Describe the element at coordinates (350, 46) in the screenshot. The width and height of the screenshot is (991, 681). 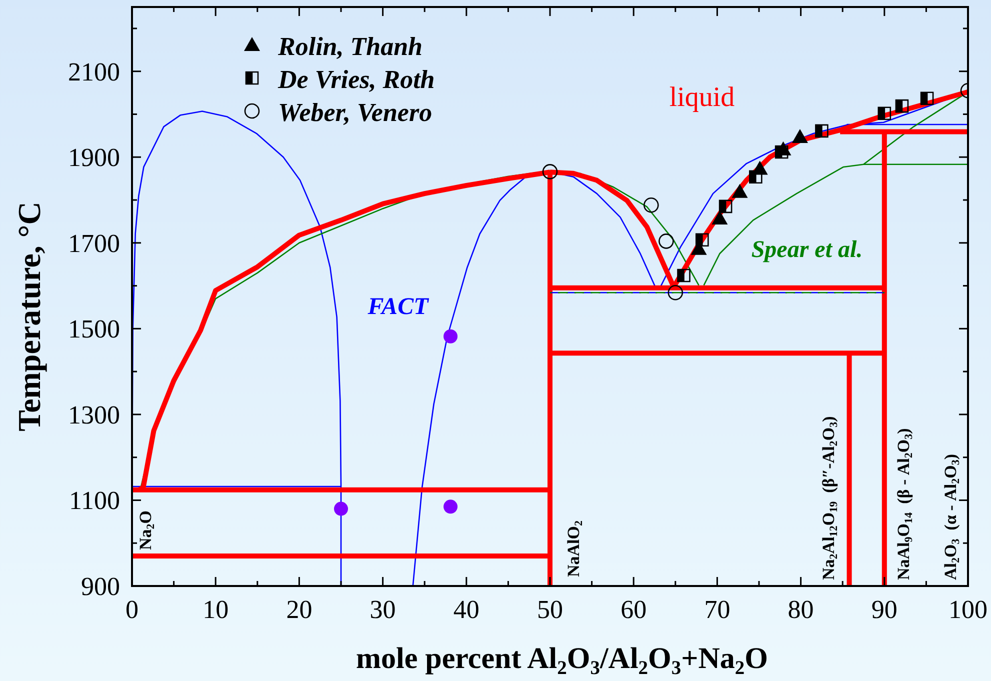
I see `legend-label: Rolin, Thanh` at that location.